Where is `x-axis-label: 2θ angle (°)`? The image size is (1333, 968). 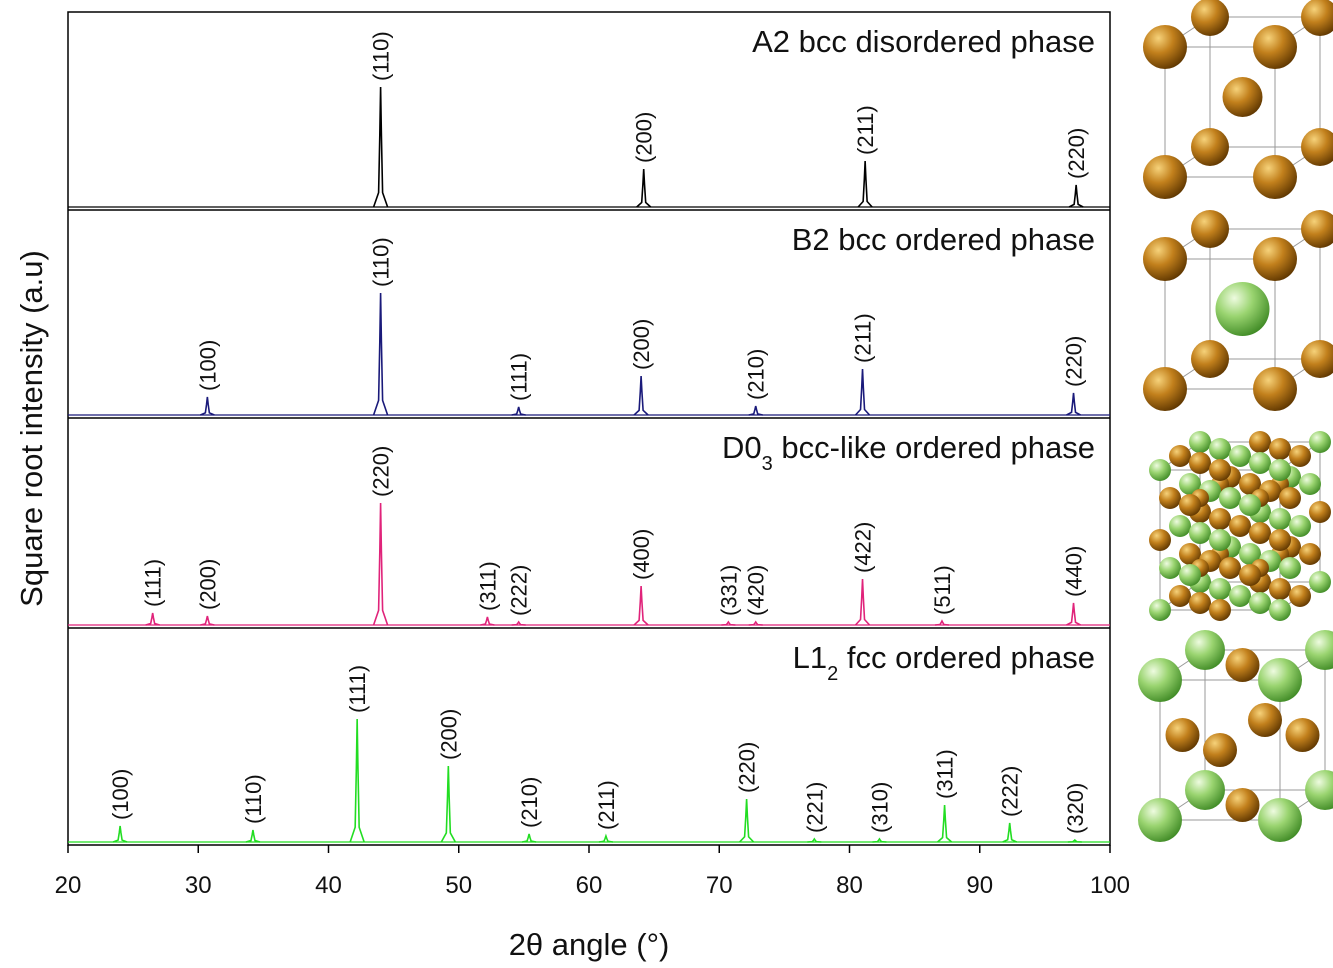 x-axis-label: 2θ angle (°) is located at coordinates (589, 944).